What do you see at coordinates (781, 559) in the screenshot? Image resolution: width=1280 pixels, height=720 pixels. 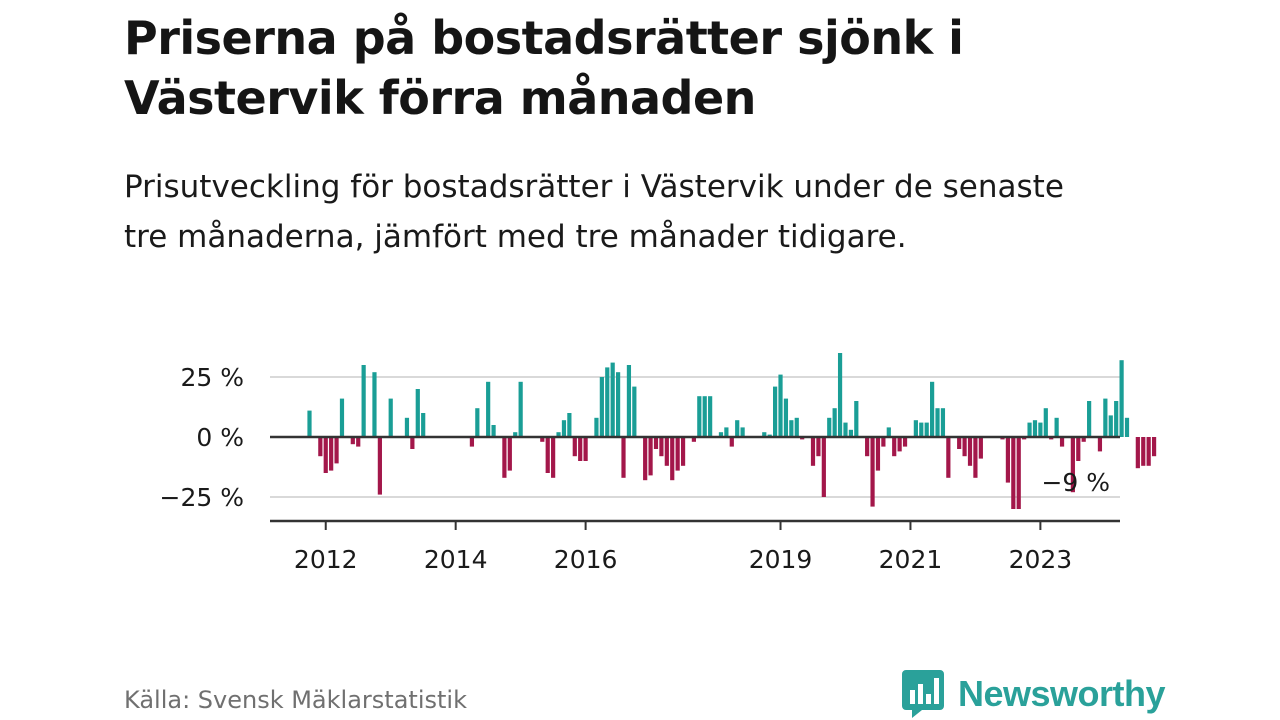 I see `x-tick-label: 2019` at bounding box center [781, 559].